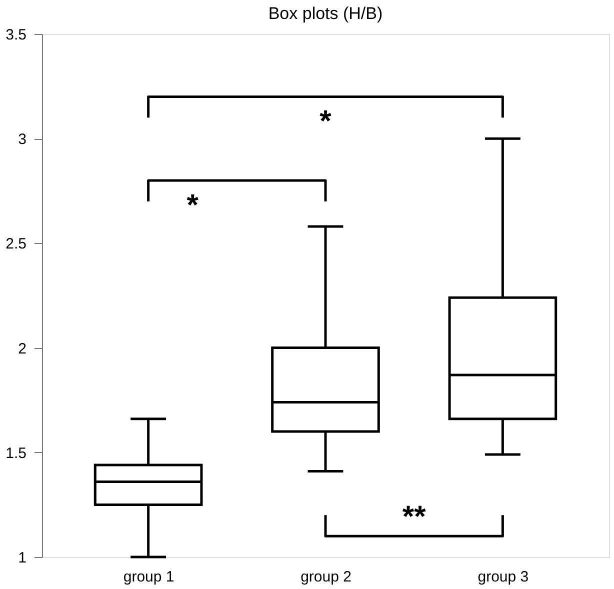  What do you see at coordinates (22, 349) in the screenshot?
I see `y-tick-label: 2` at bounding box center [22, 349].